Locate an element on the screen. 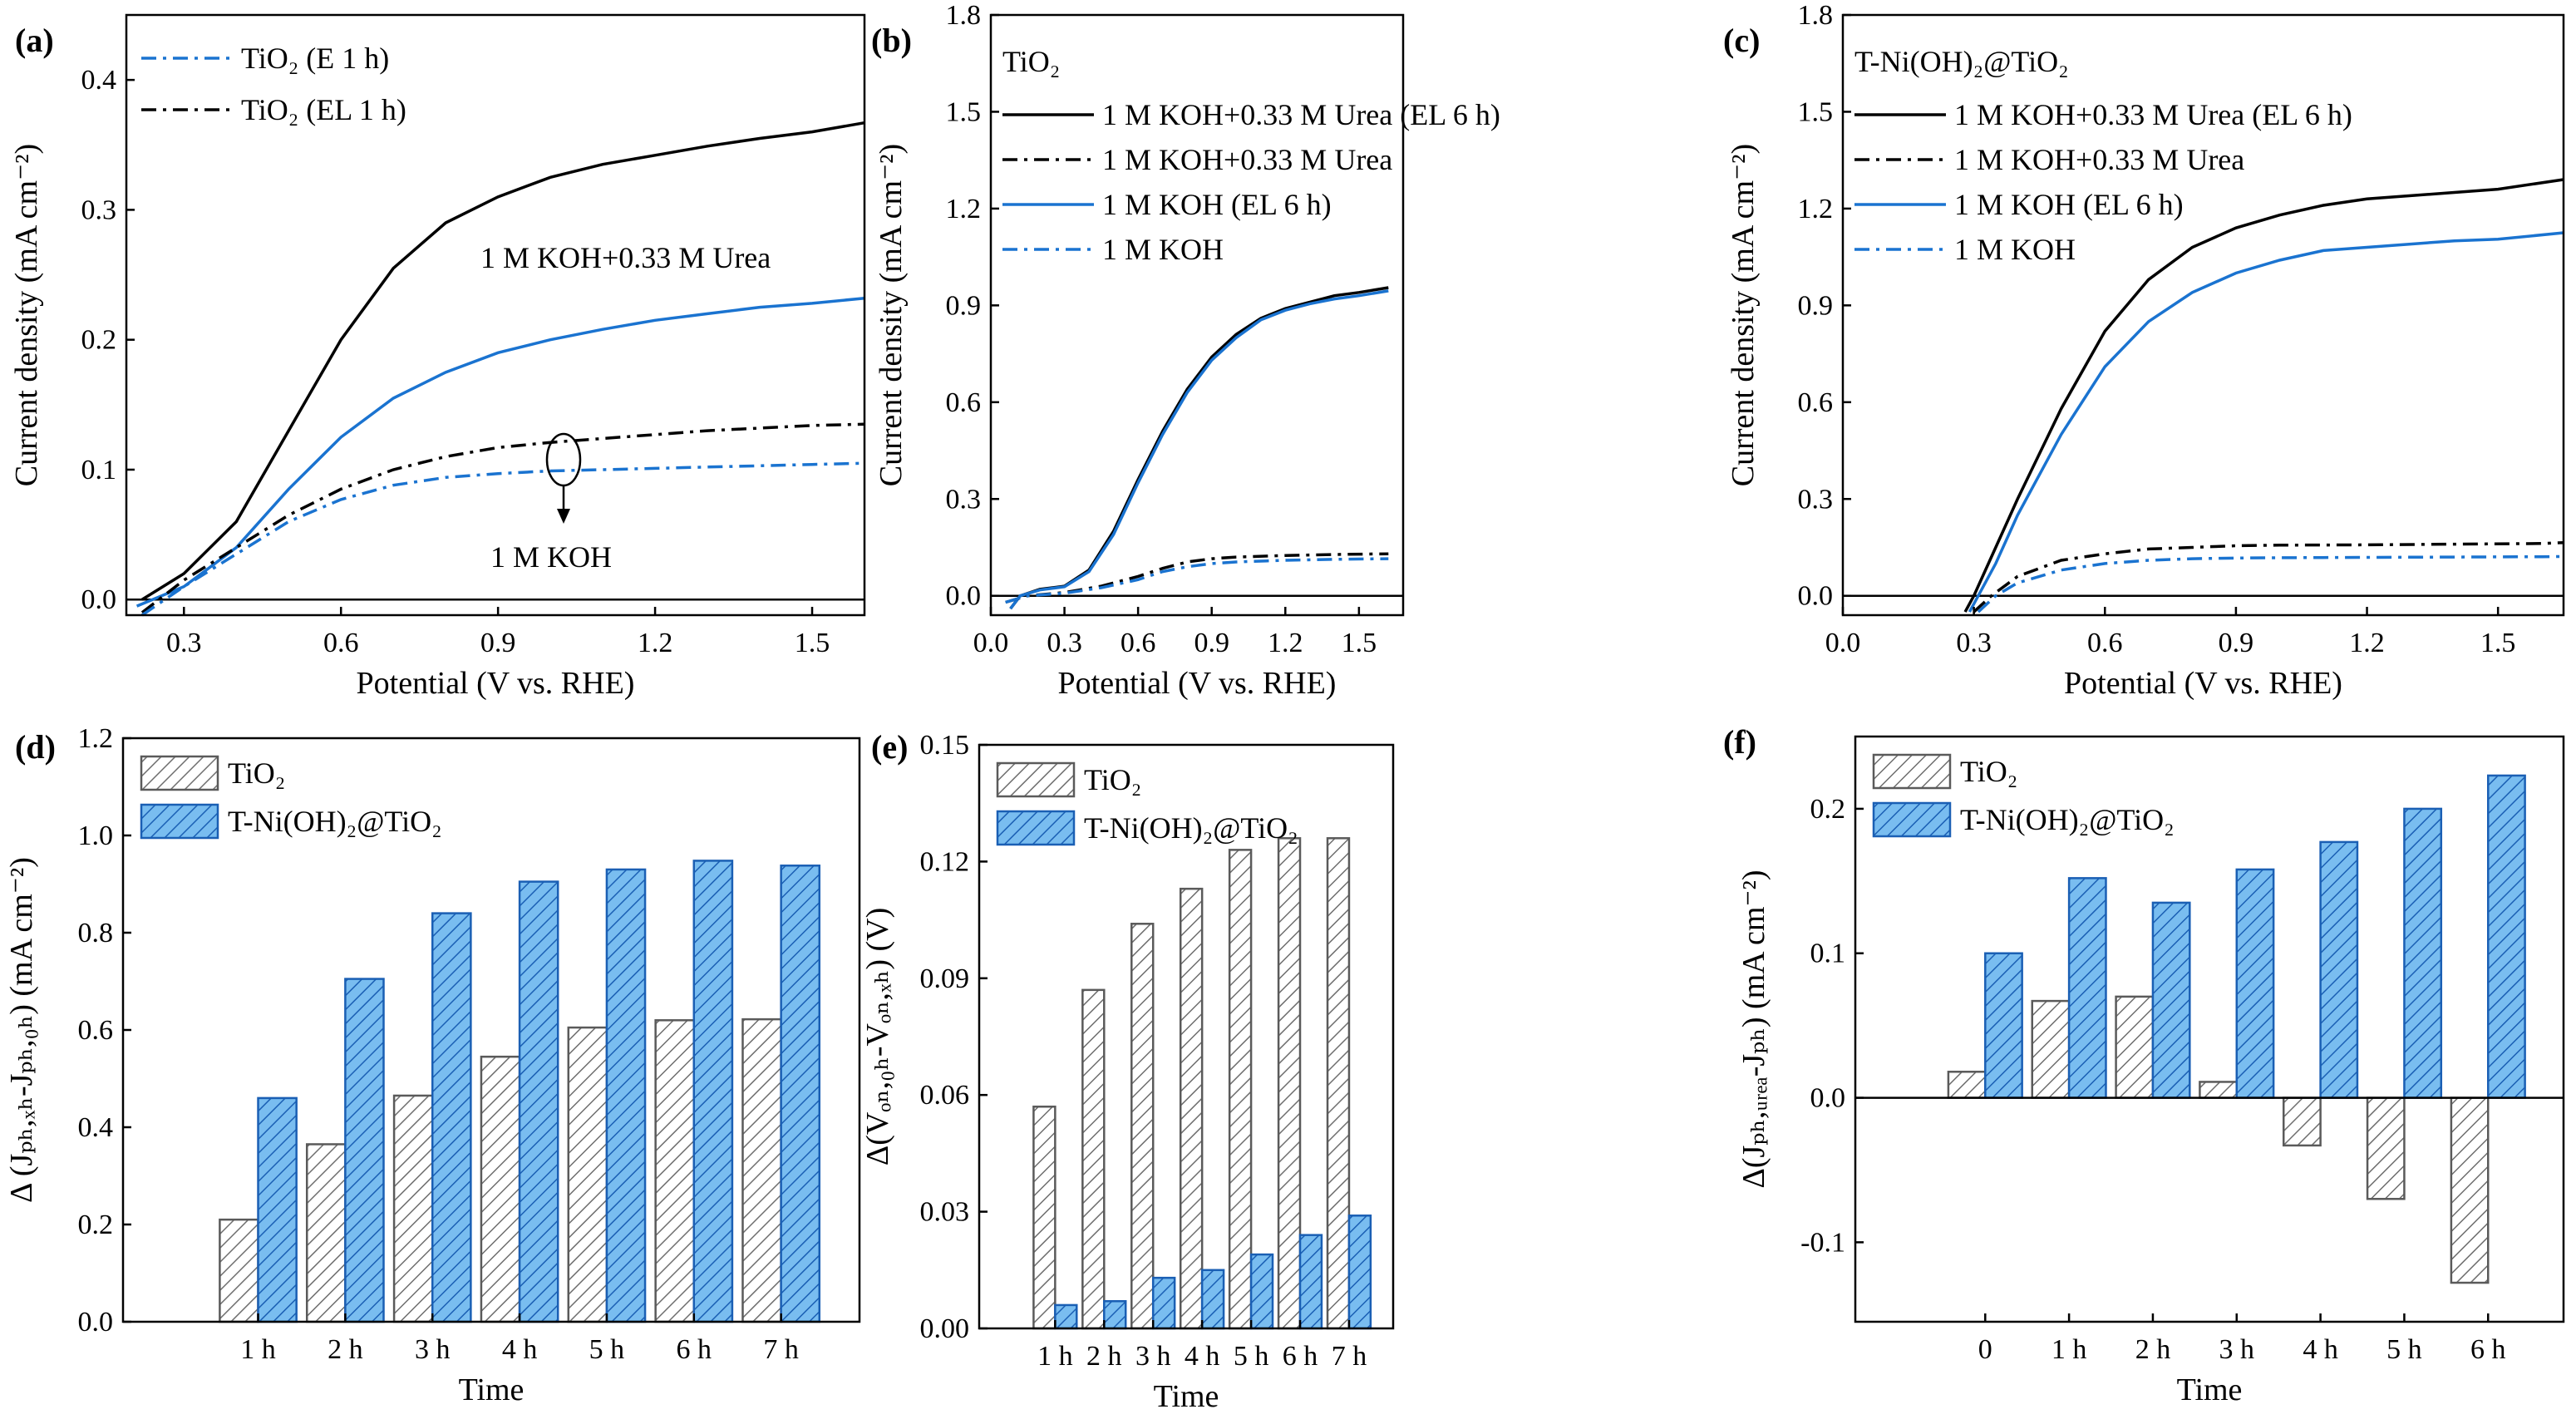 The height and width of the screenshot is (1424, 2576). y-tick-label-b-1: 0.3 is located at coordinates (964, 499).